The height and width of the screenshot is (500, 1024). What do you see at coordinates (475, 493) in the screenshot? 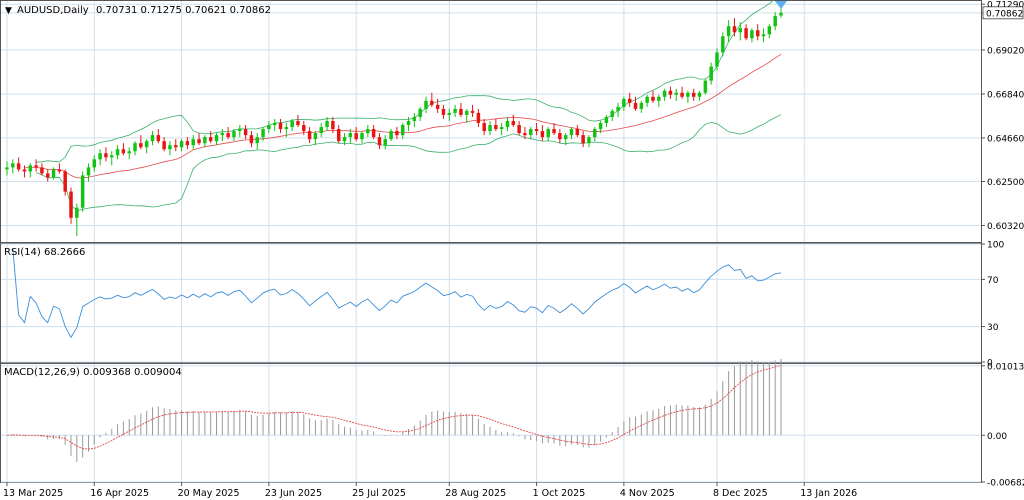
I see `x-tick-label: 28 Aug 2025` at bounding box center [475, 493].